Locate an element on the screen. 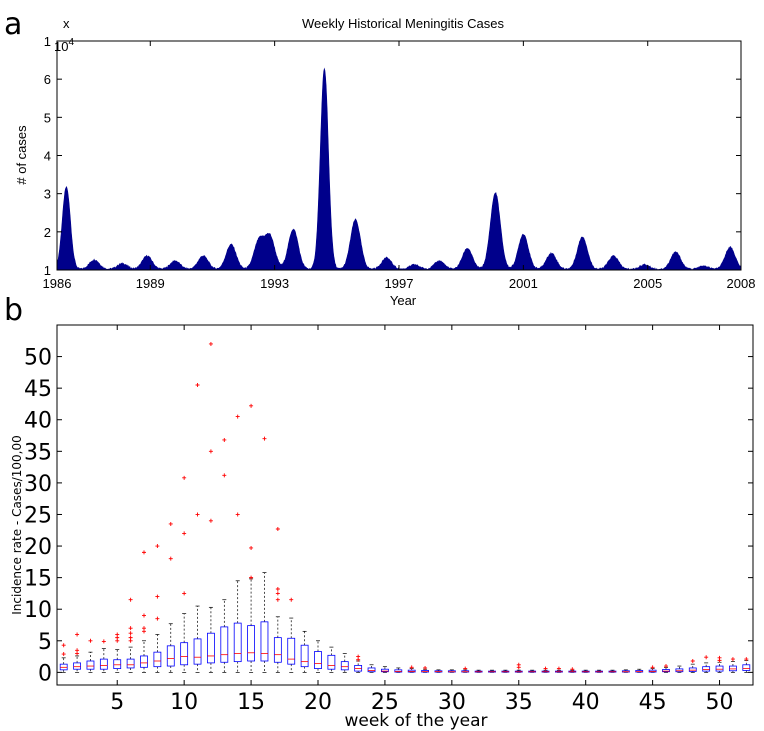  panel-b-label: b is located at coordinates (13, 310).